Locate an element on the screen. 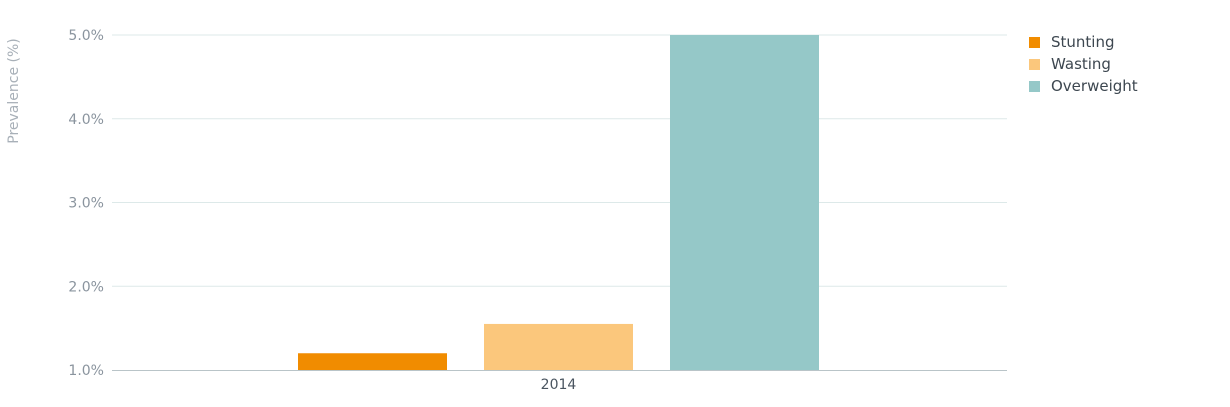  legend-item-overweight: Overweight is located at coordinates (1083, 86).